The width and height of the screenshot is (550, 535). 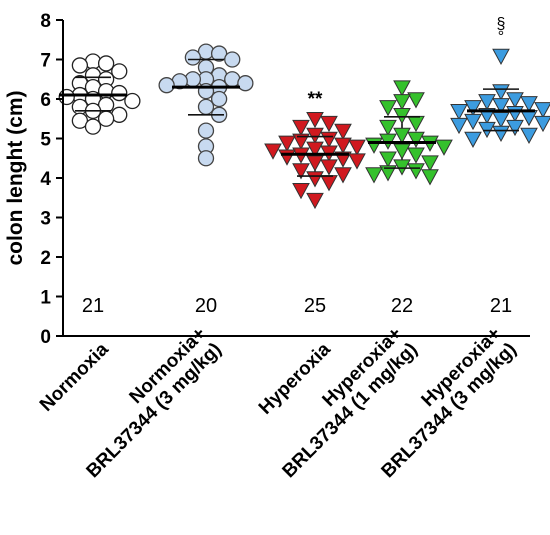 I want to click on significance-annotation: §, so click(x=501, y=24).